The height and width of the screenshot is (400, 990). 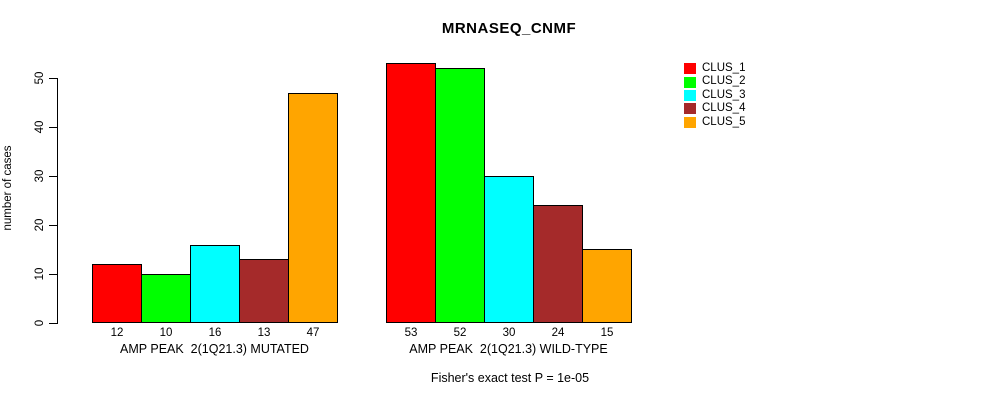 What do you see at coordinates (166, 333) in the screenshot?
I see `bar-value-label: 10` at bounding box center [166, 333].